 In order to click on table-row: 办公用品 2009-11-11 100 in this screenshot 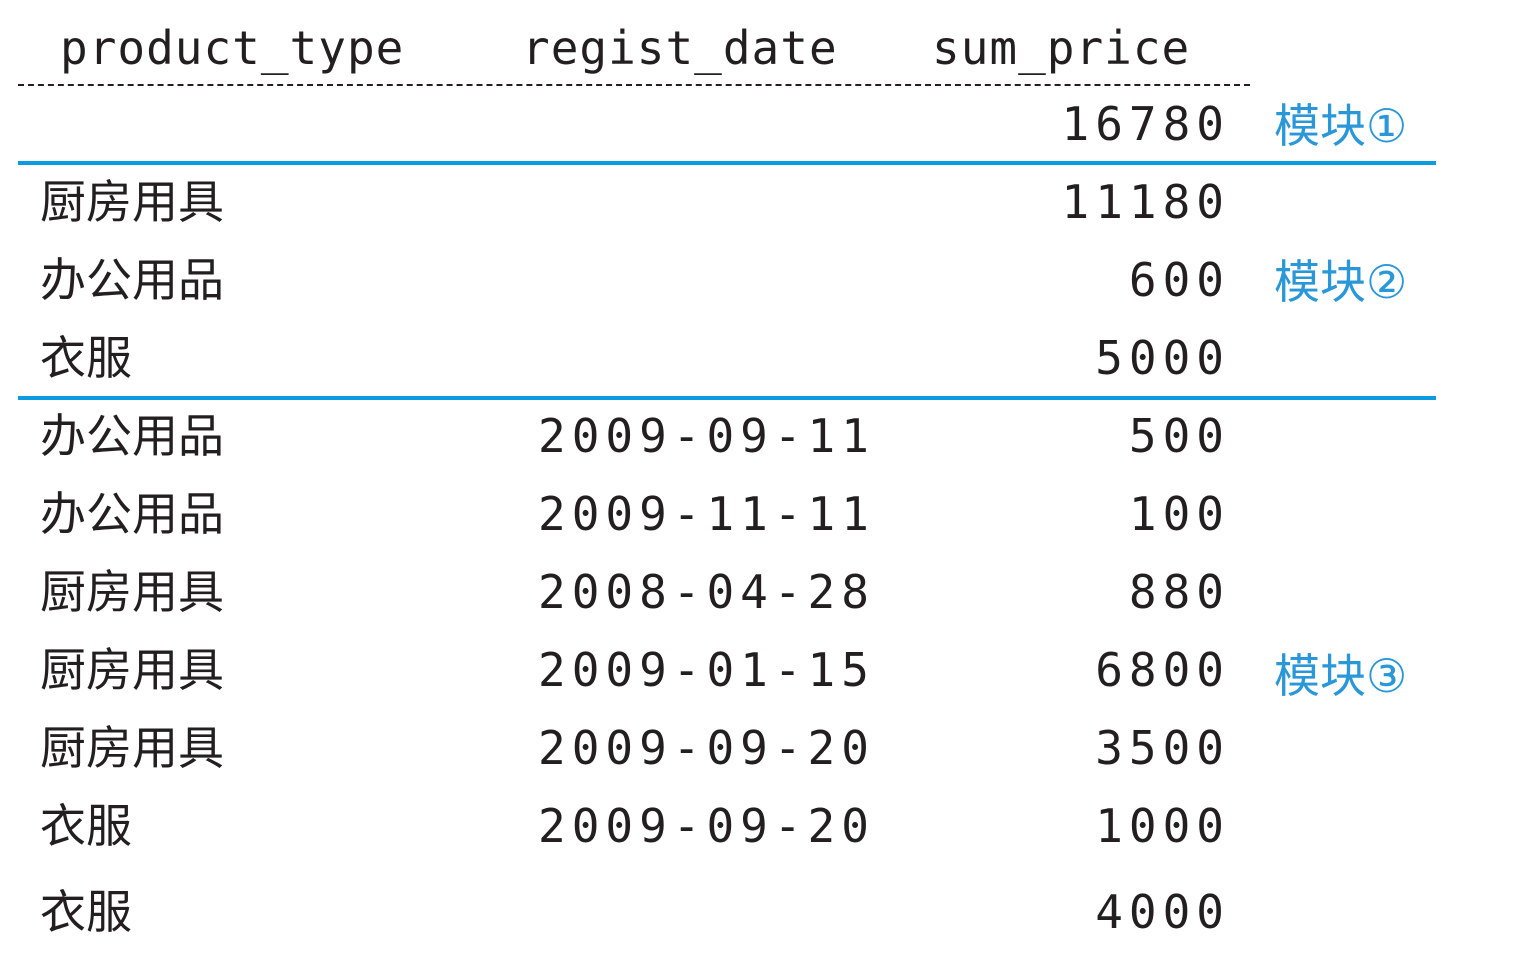, I will do `click(762, 514)`.